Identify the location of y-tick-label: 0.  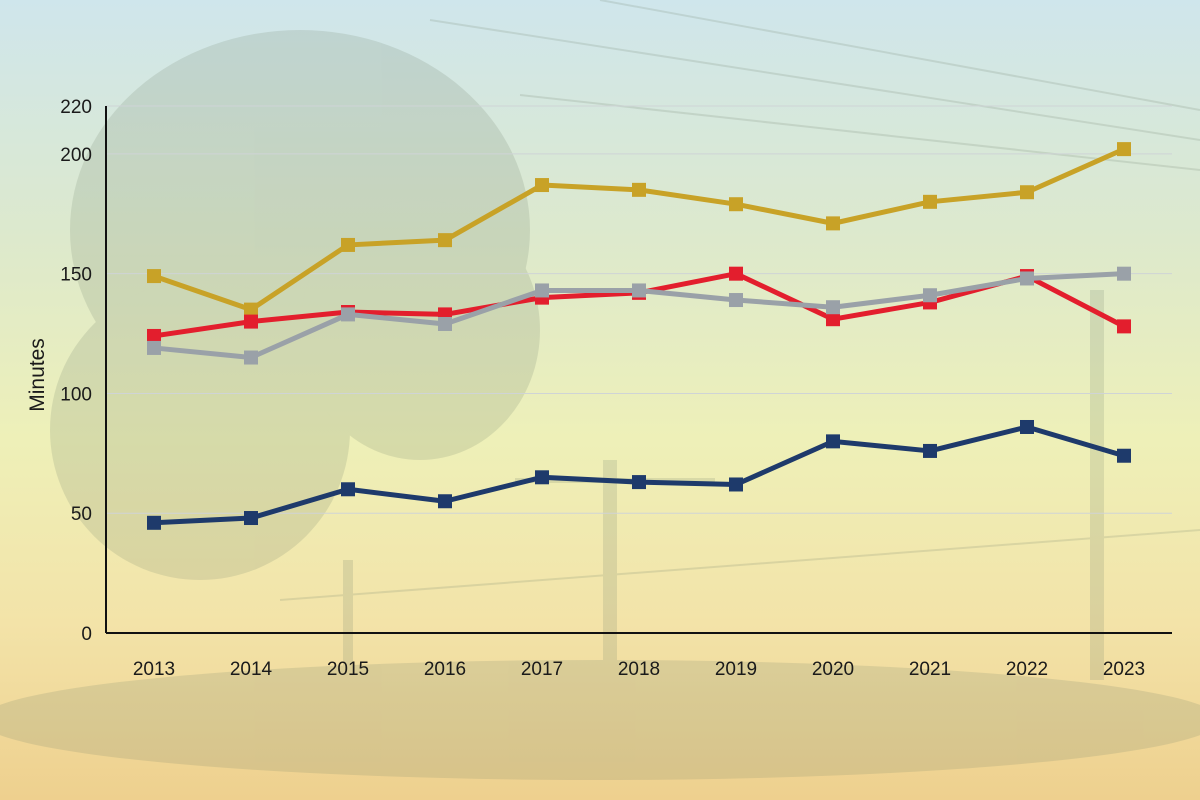
(86, 634).